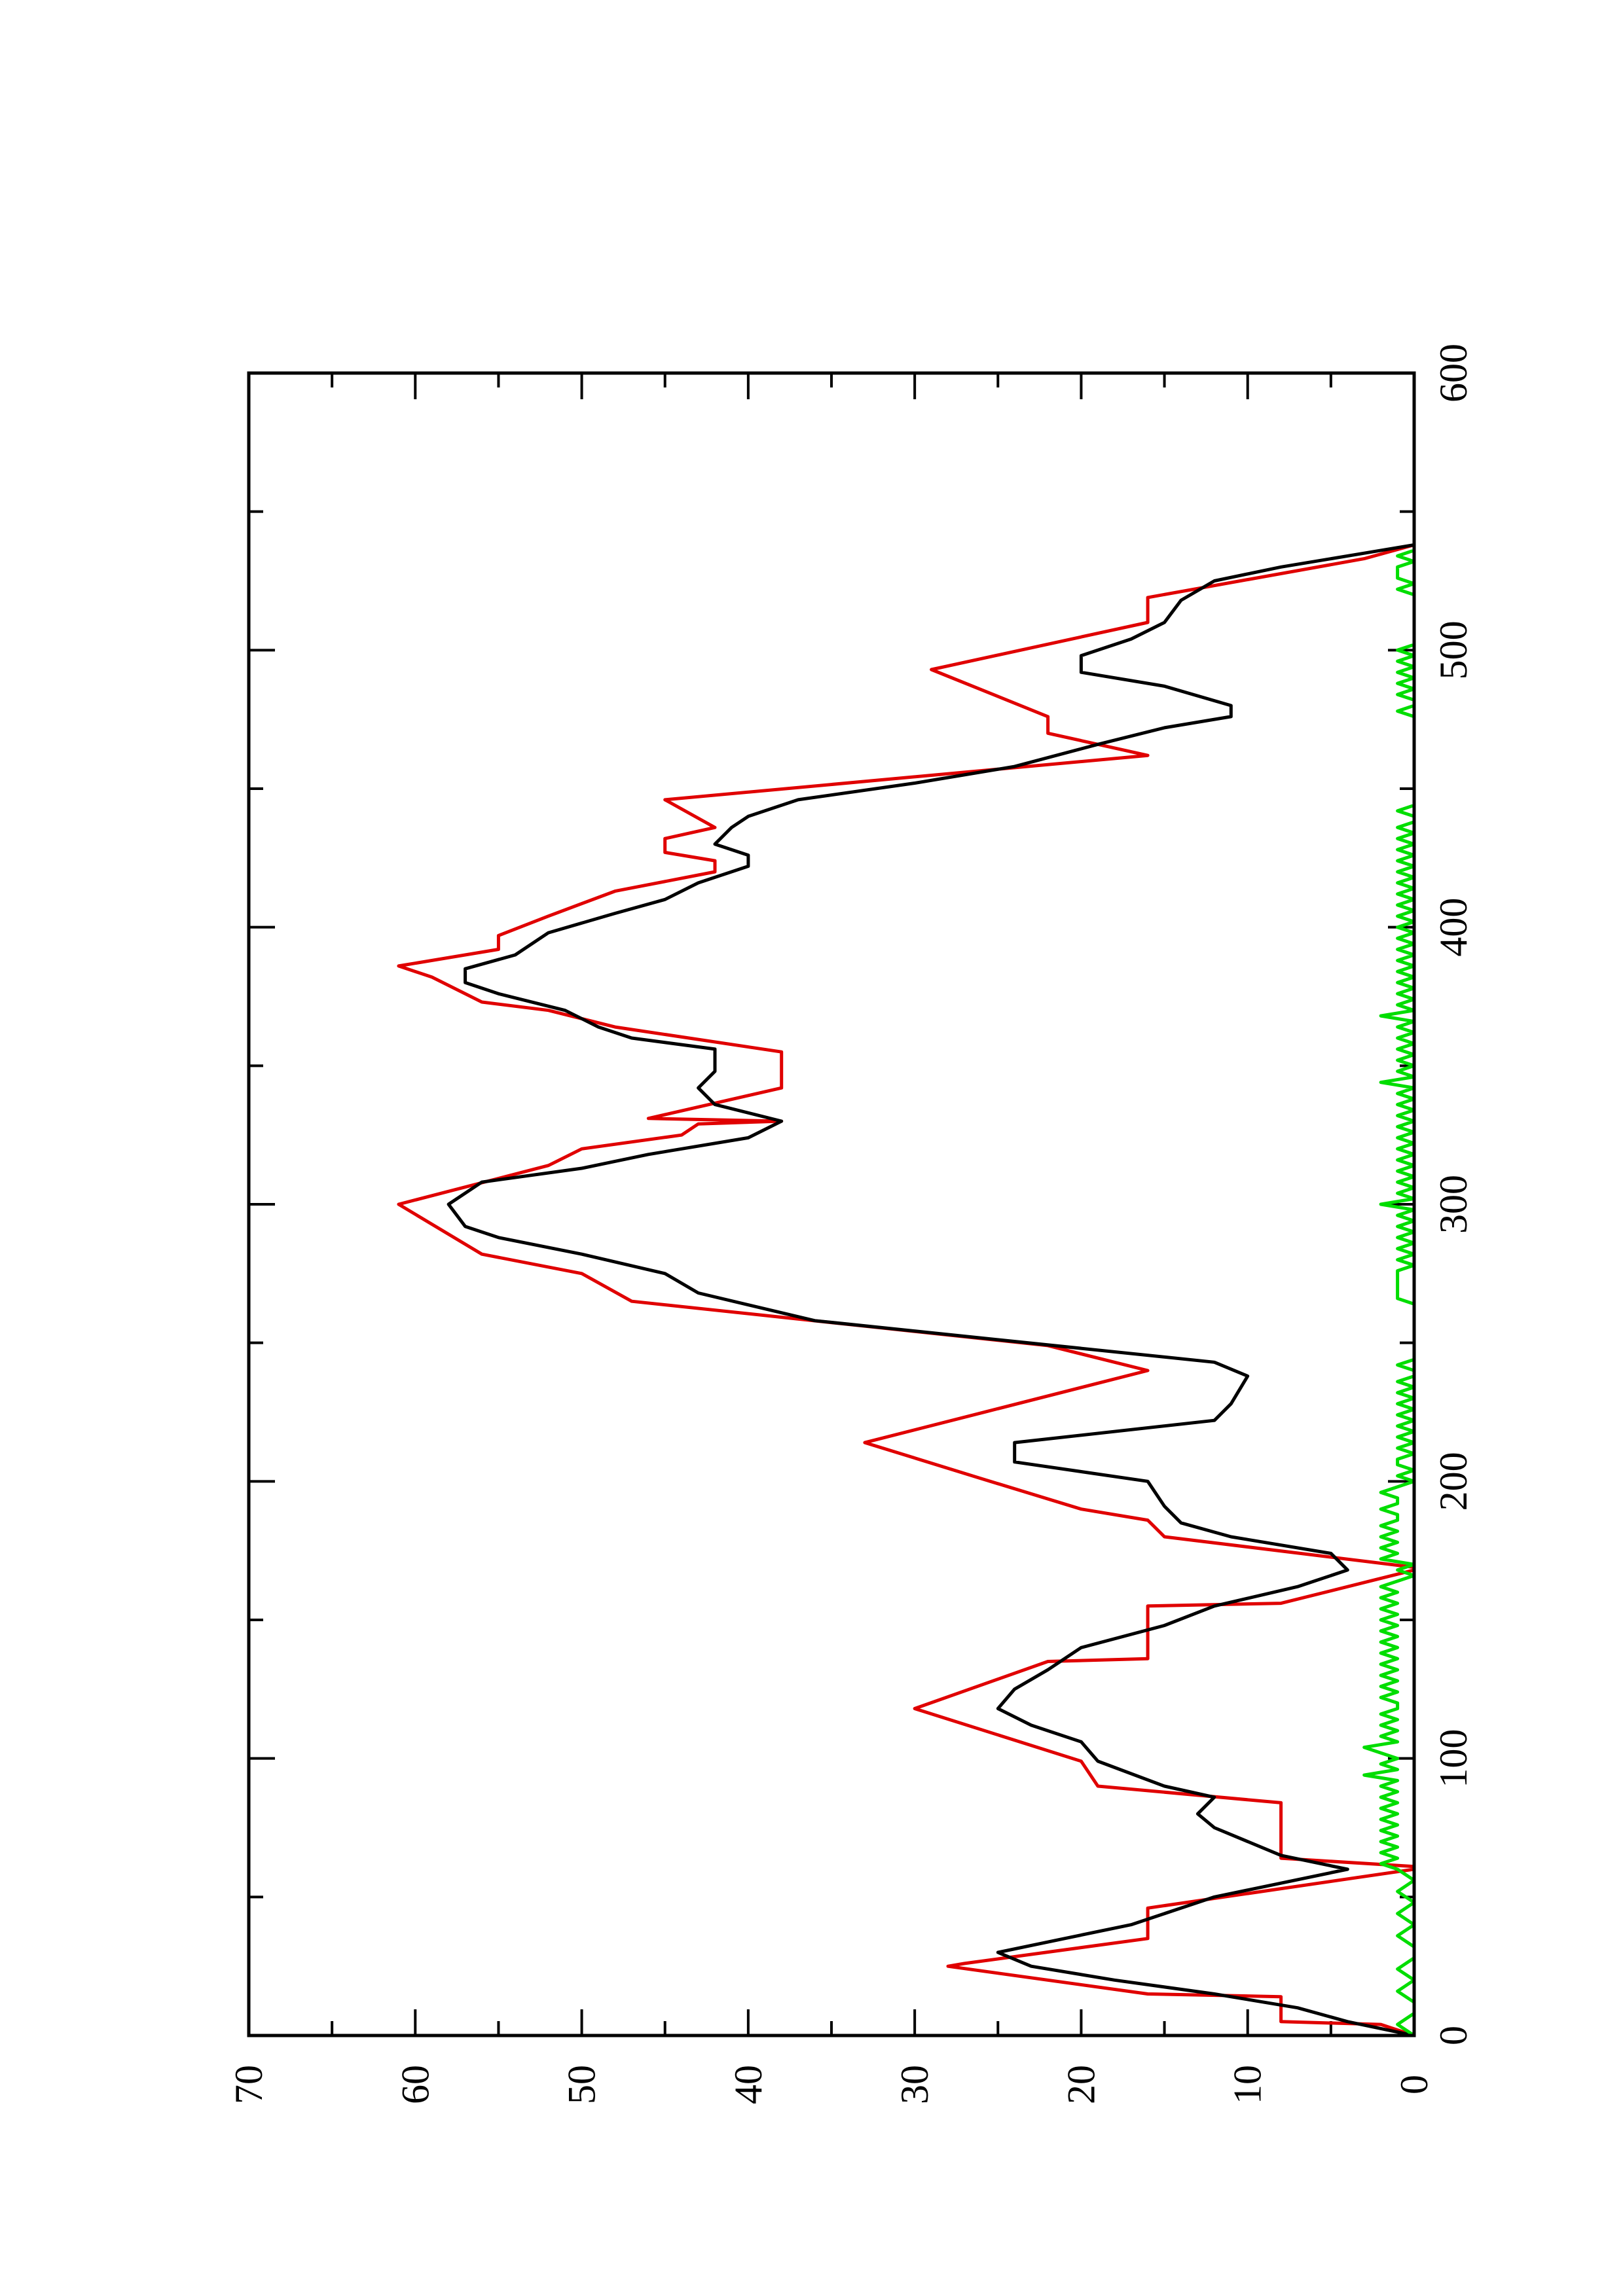 This screenshot has height=2296, width=1623. I want to click on y-tick-label: 20, so click(1081, 2084).